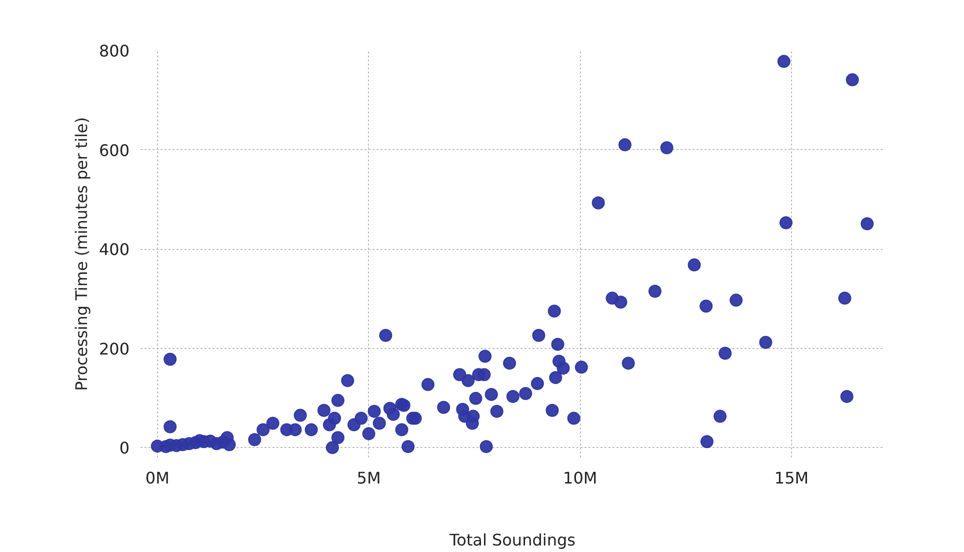 The image size is (964, 552). What do you see at coordinates (124, 448) in the screenshot?
I see `y-tick-label: 0` at bounding box center [124, 448].